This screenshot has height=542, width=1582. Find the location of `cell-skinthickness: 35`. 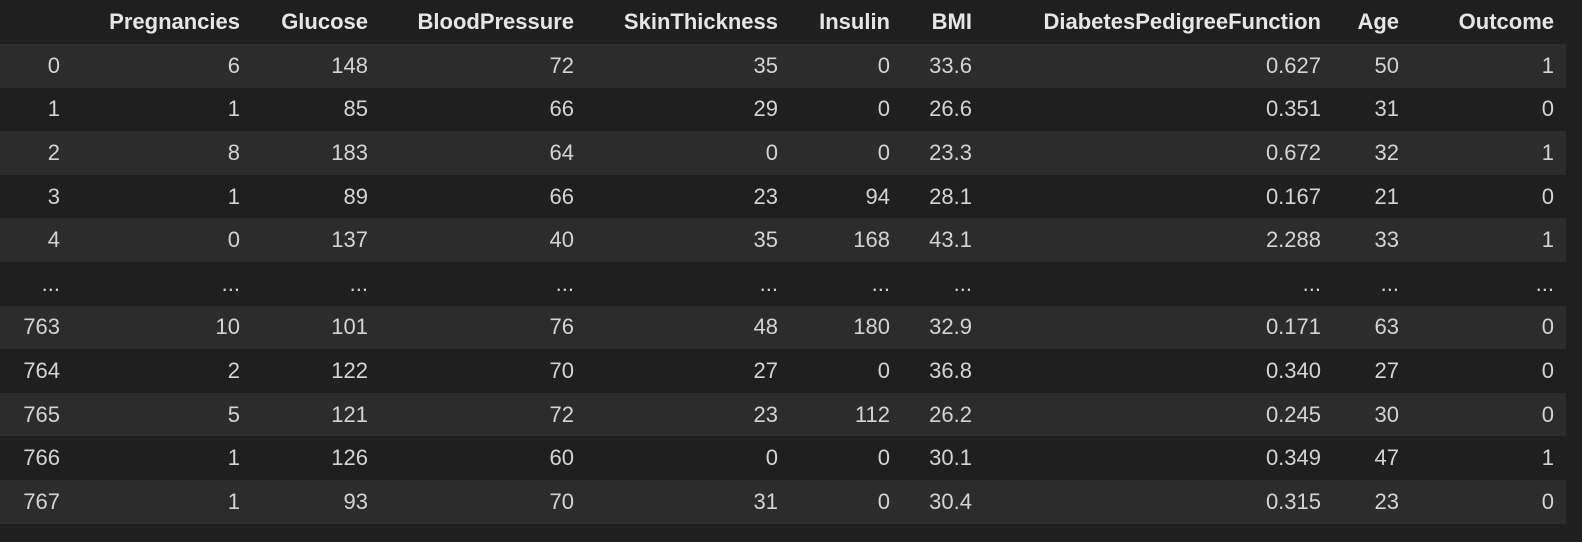

cell-skinthickness: 35 is located at coordinates (765, 240).